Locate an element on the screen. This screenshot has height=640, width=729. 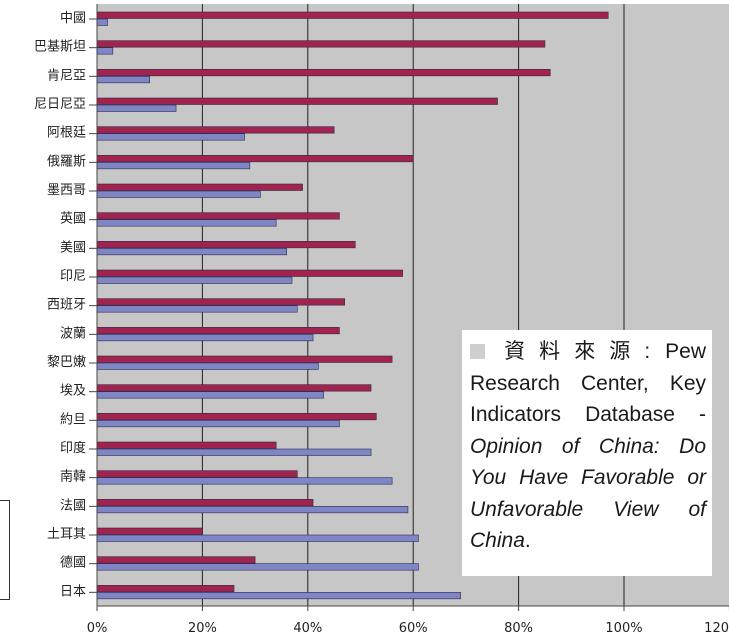
category-label: 英國 is located at coordinates (73, 219).